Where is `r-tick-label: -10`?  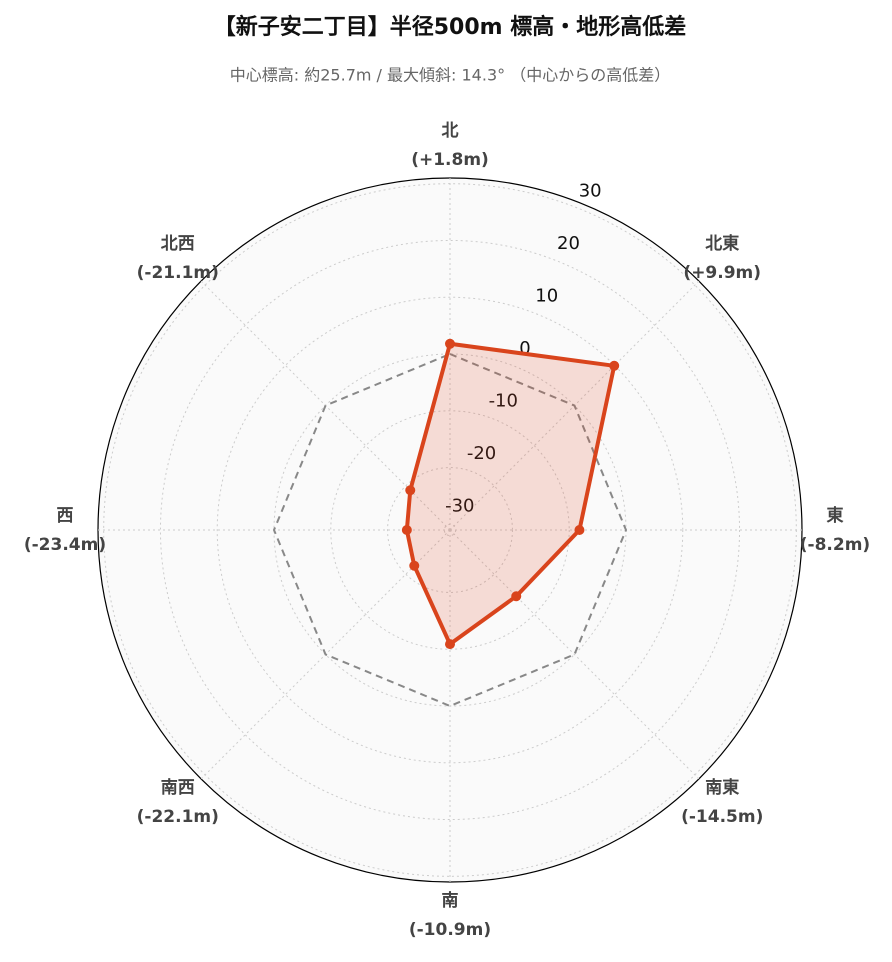 r-tick-label: -10 is located at coordinates (503, 400).